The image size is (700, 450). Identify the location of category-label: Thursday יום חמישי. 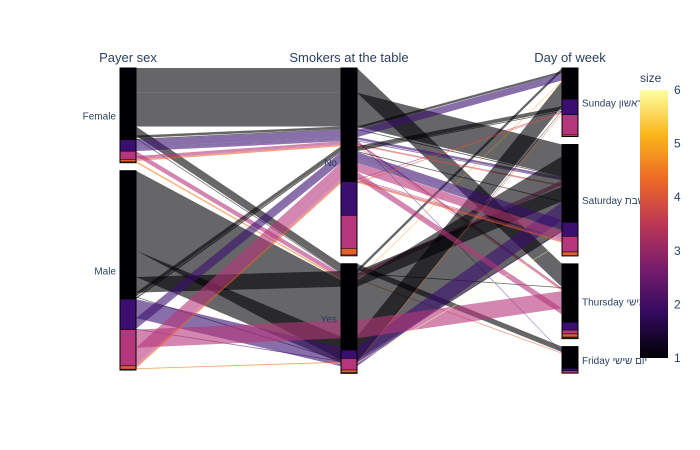
(624, 302).